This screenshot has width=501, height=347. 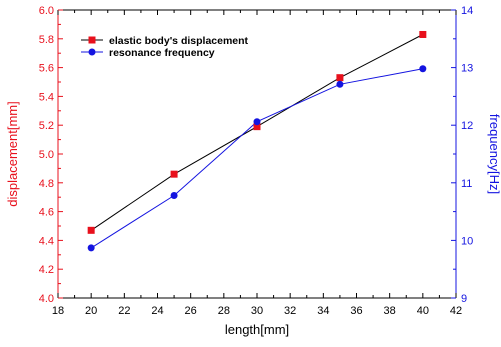 What do you see at coordinates (46, 270) in the screenshot?
I see `y-left-tick-label: 4.2` at bounding box center [46, 270].